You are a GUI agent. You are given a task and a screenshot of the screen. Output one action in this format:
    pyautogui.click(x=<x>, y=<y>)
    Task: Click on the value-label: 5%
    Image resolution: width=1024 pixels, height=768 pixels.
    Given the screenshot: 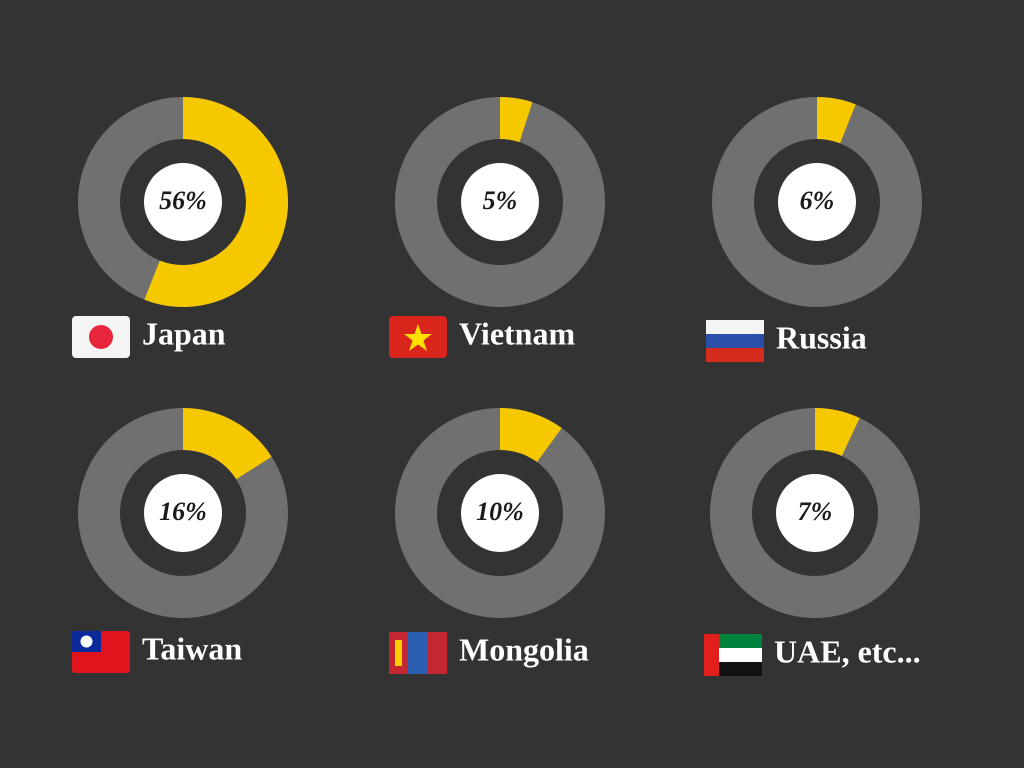 What is the action you would take?
    pyautogui.click(x=500, y=200)
    